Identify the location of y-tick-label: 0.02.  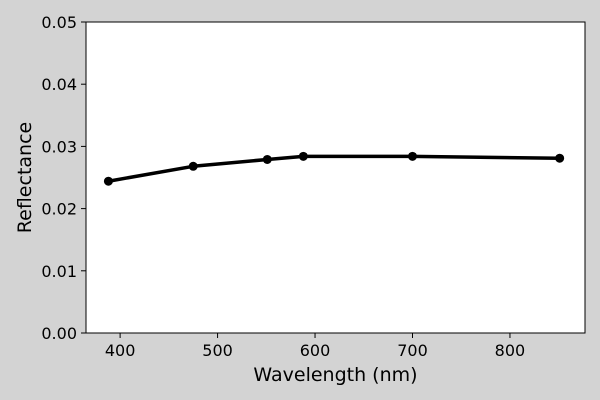
(59, 209).